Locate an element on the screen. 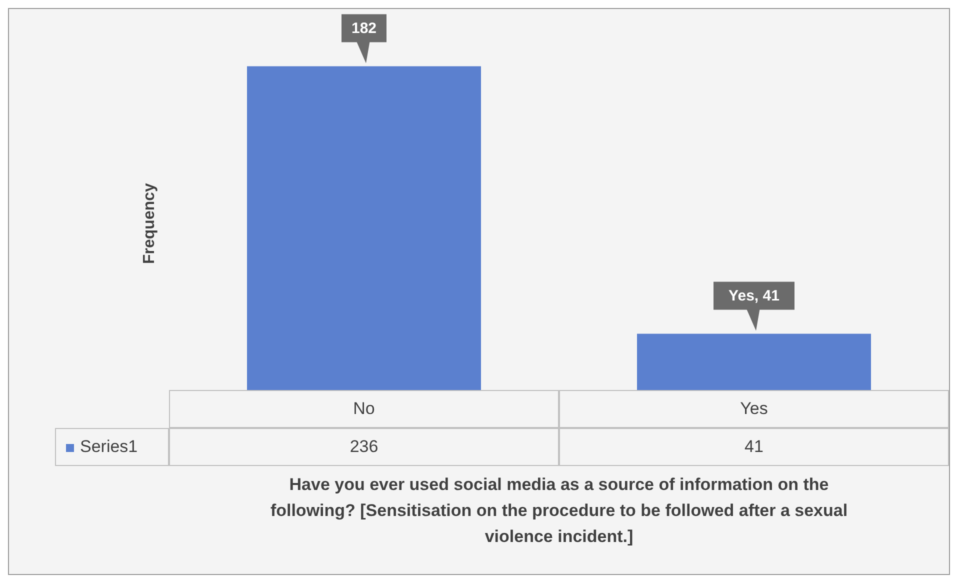 Image resolution: width=958 pixels, height=581 pixels. callout: Yes, 41 is located at coordinates (754, 306).